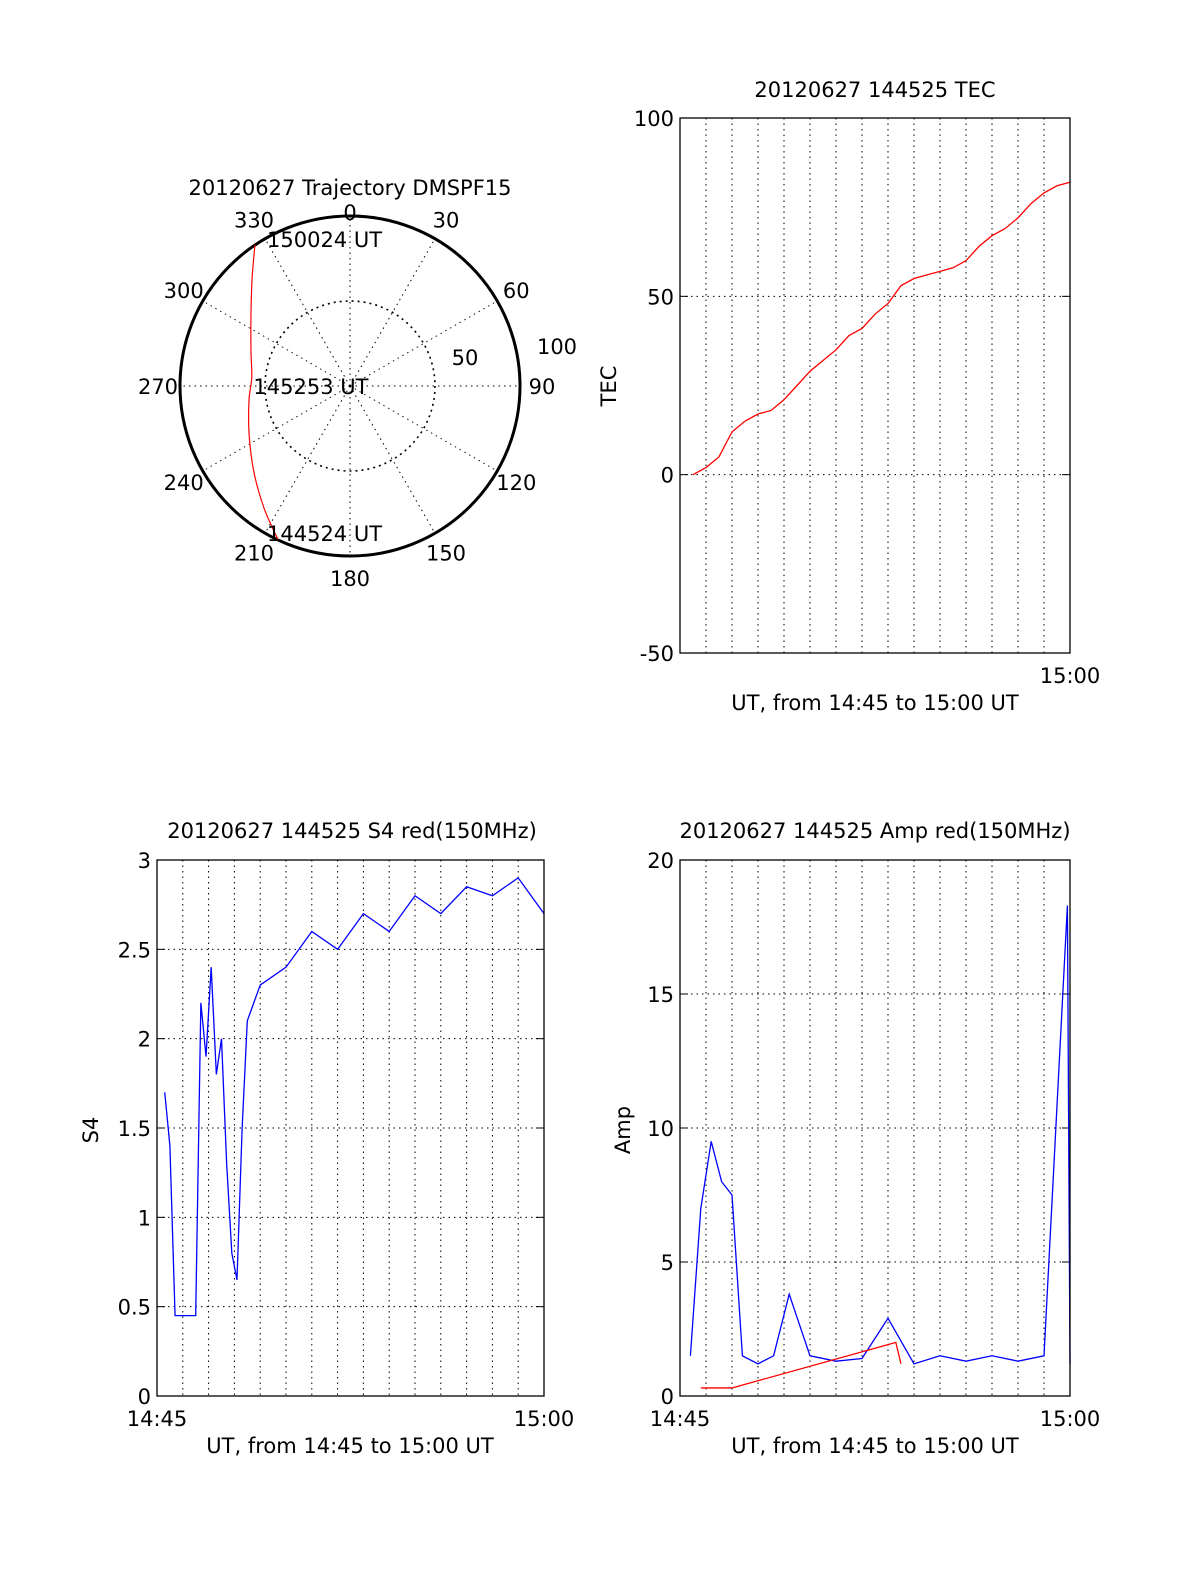  I want to click on y-tick-label: 5, so click(667, 1263).